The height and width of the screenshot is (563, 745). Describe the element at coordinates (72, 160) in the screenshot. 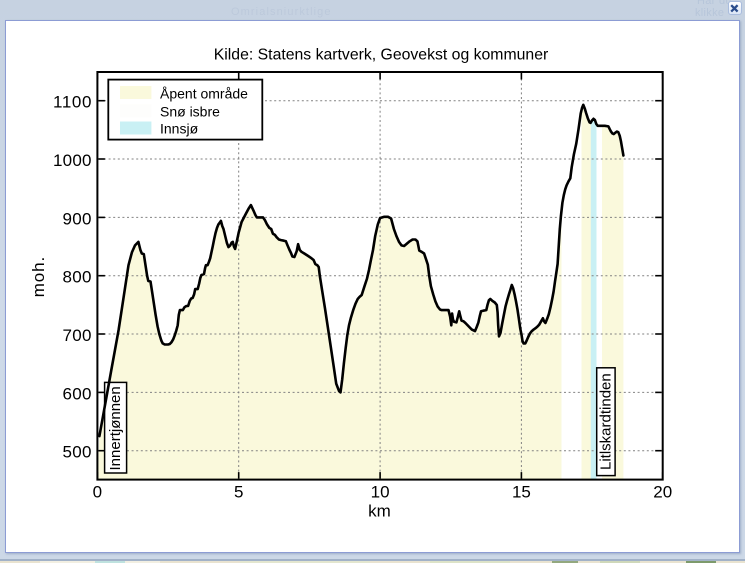

I see `svg-text: 1000` at that location.